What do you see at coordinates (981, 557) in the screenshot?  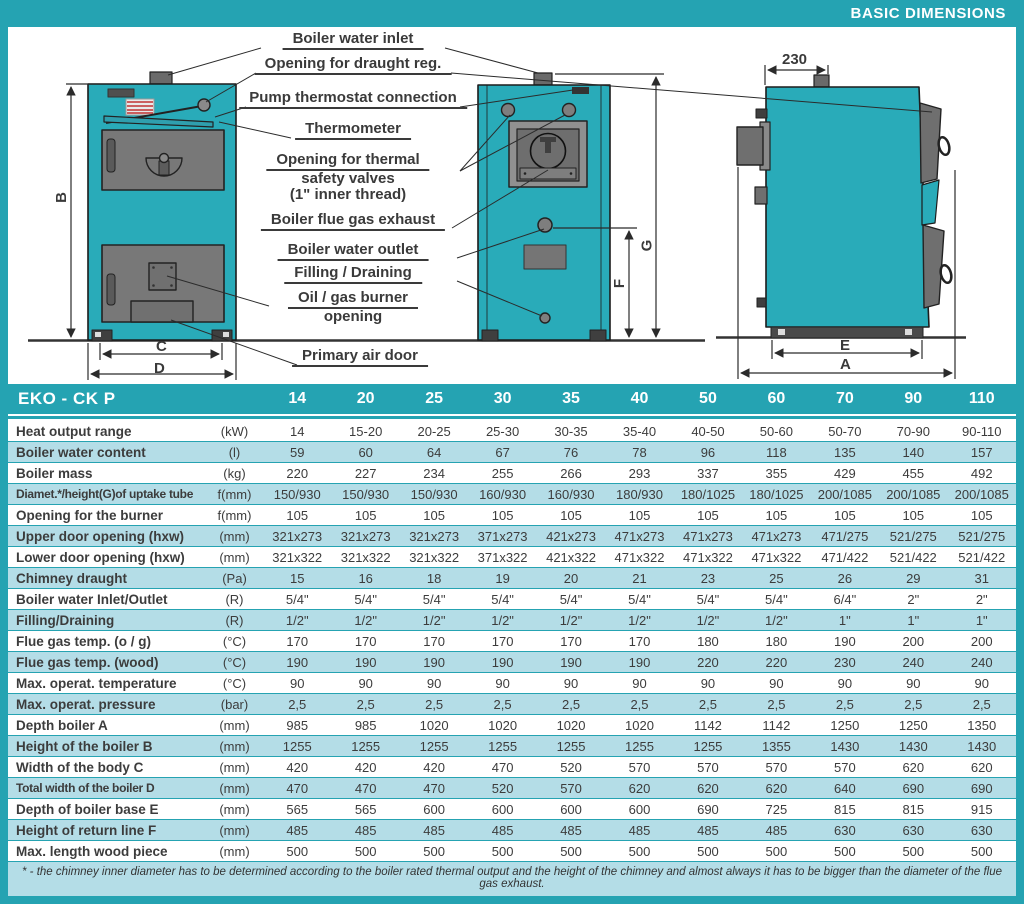 I see `spec-cell: 521/422` at bounding box center [981, 557].